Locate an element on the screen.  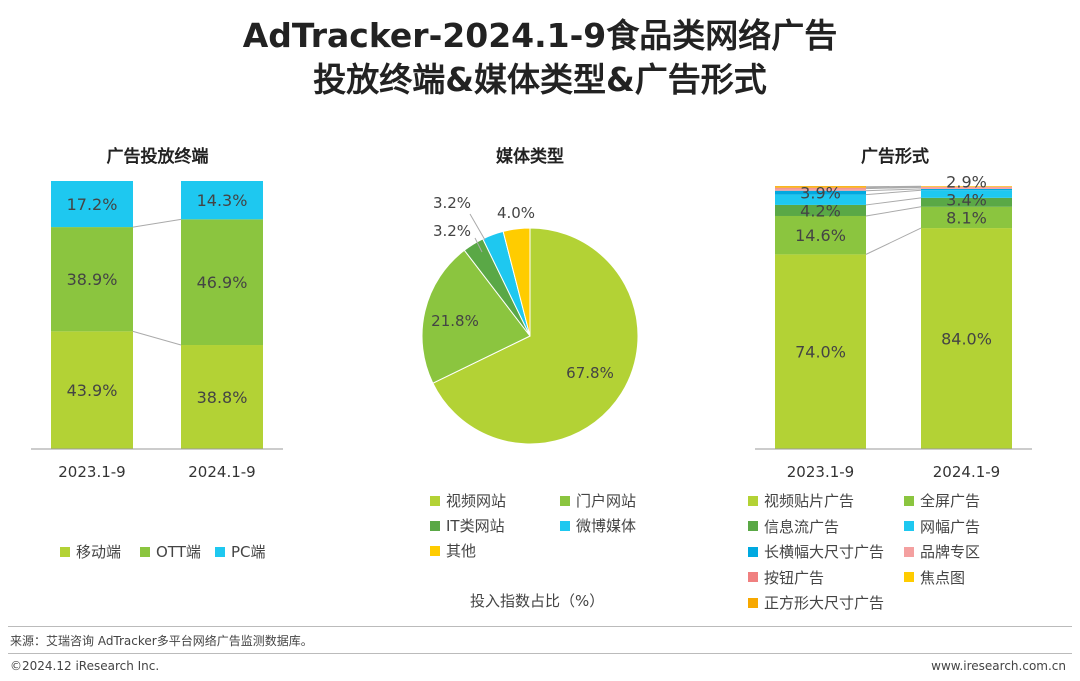
legend-label: 微博媒体 is located at coordinates (606, 526).